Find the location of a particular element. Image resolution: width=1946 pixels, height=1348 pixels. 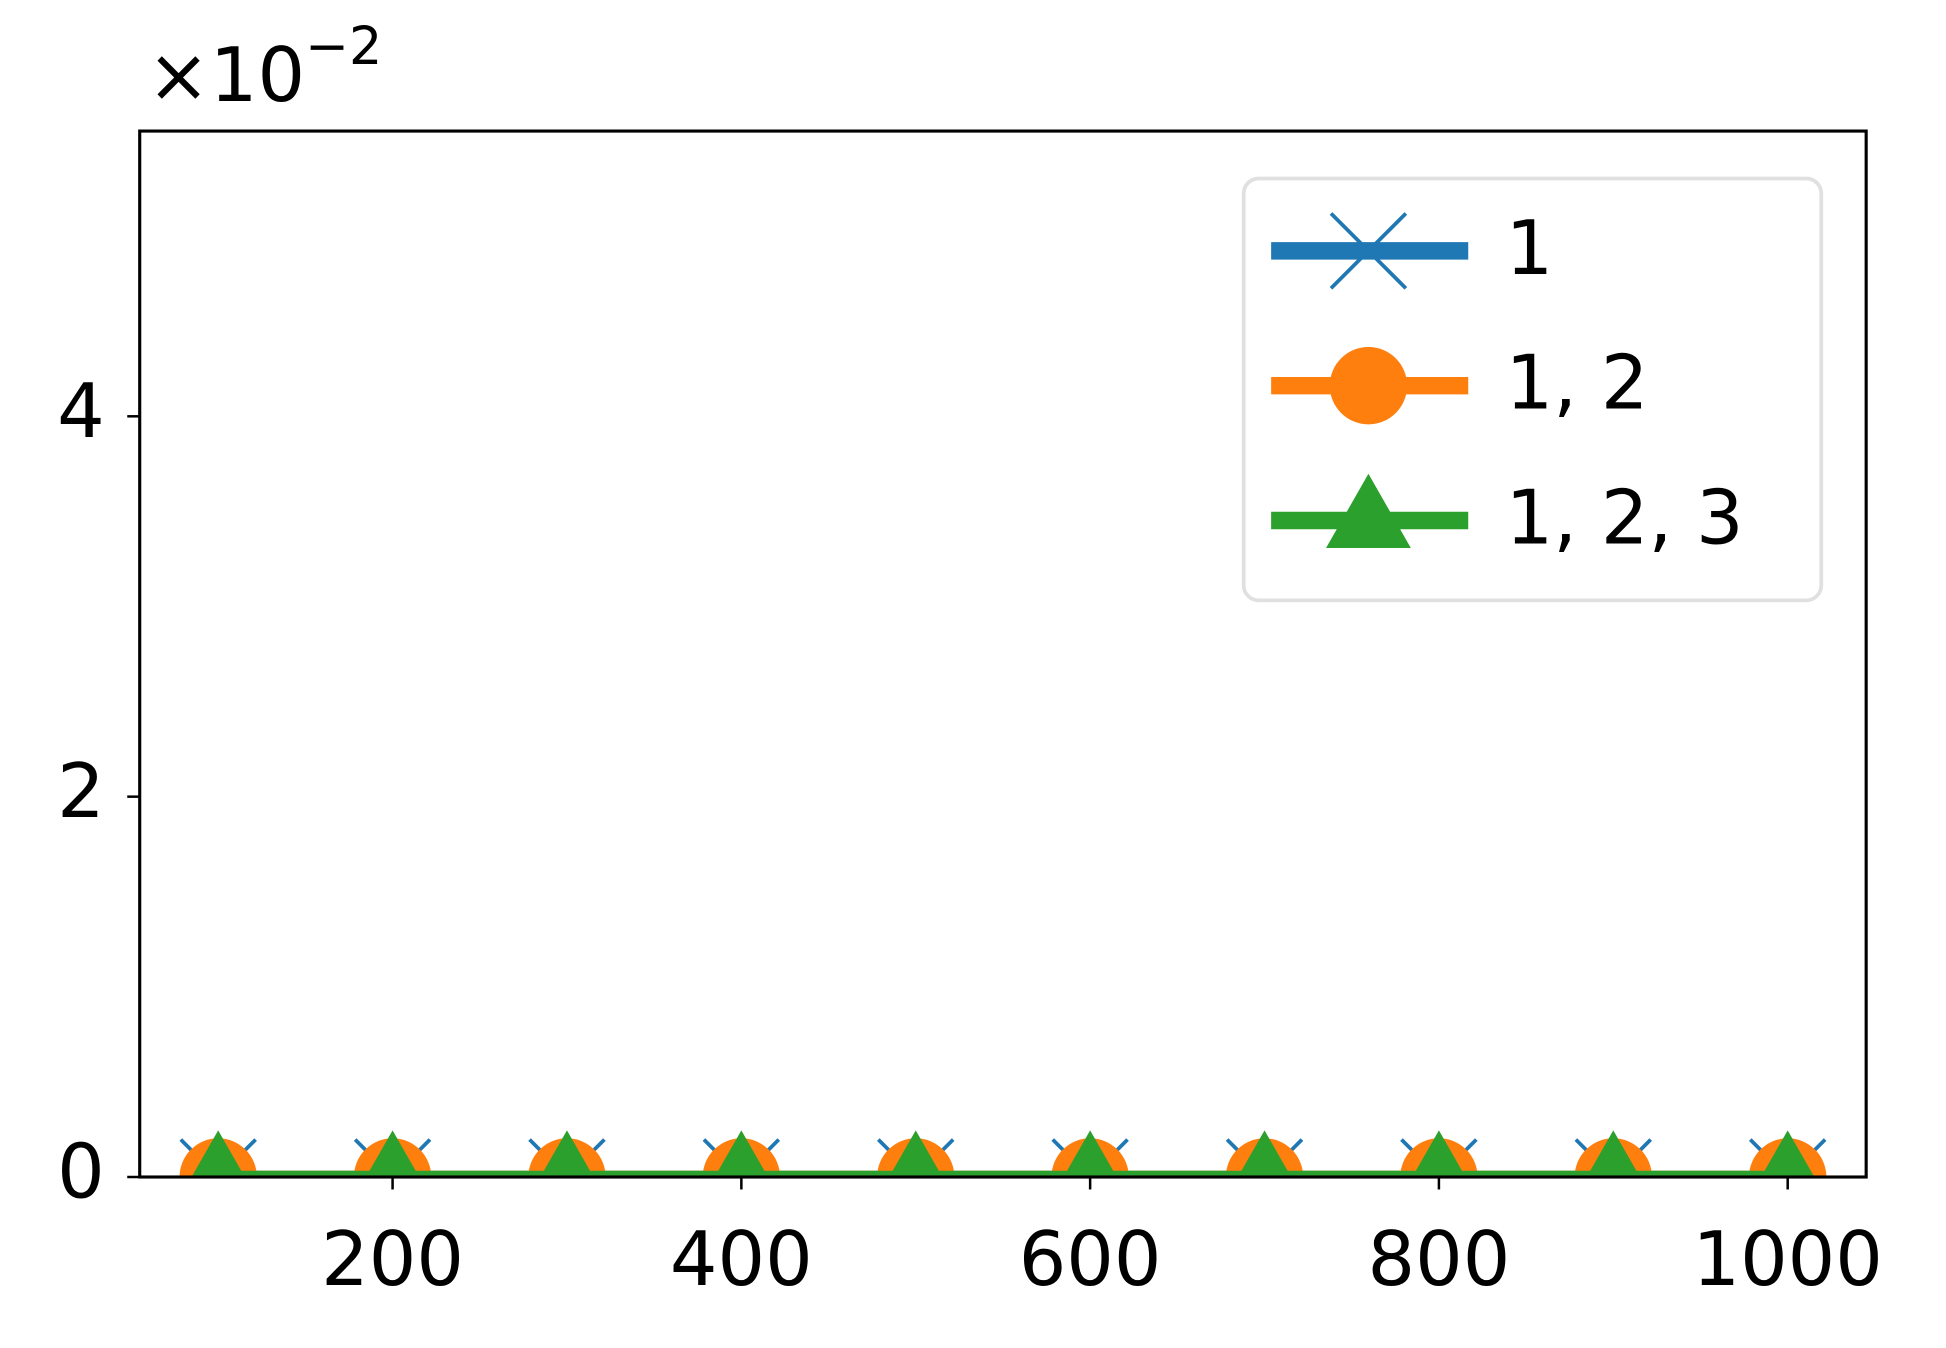

legend-label: 1, 2, 3 is located at coordinates (1625, 517).